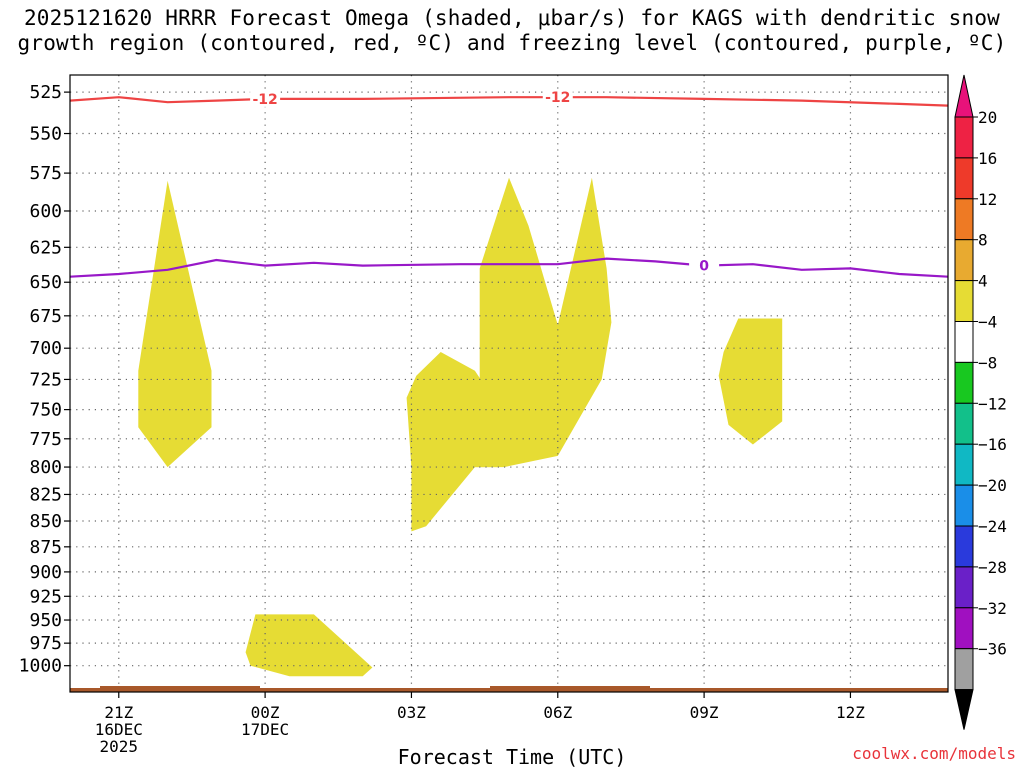  Describe the element at coordinates (964, 96) in the screenshot. I see `colorbar-top-triangle` at that location.